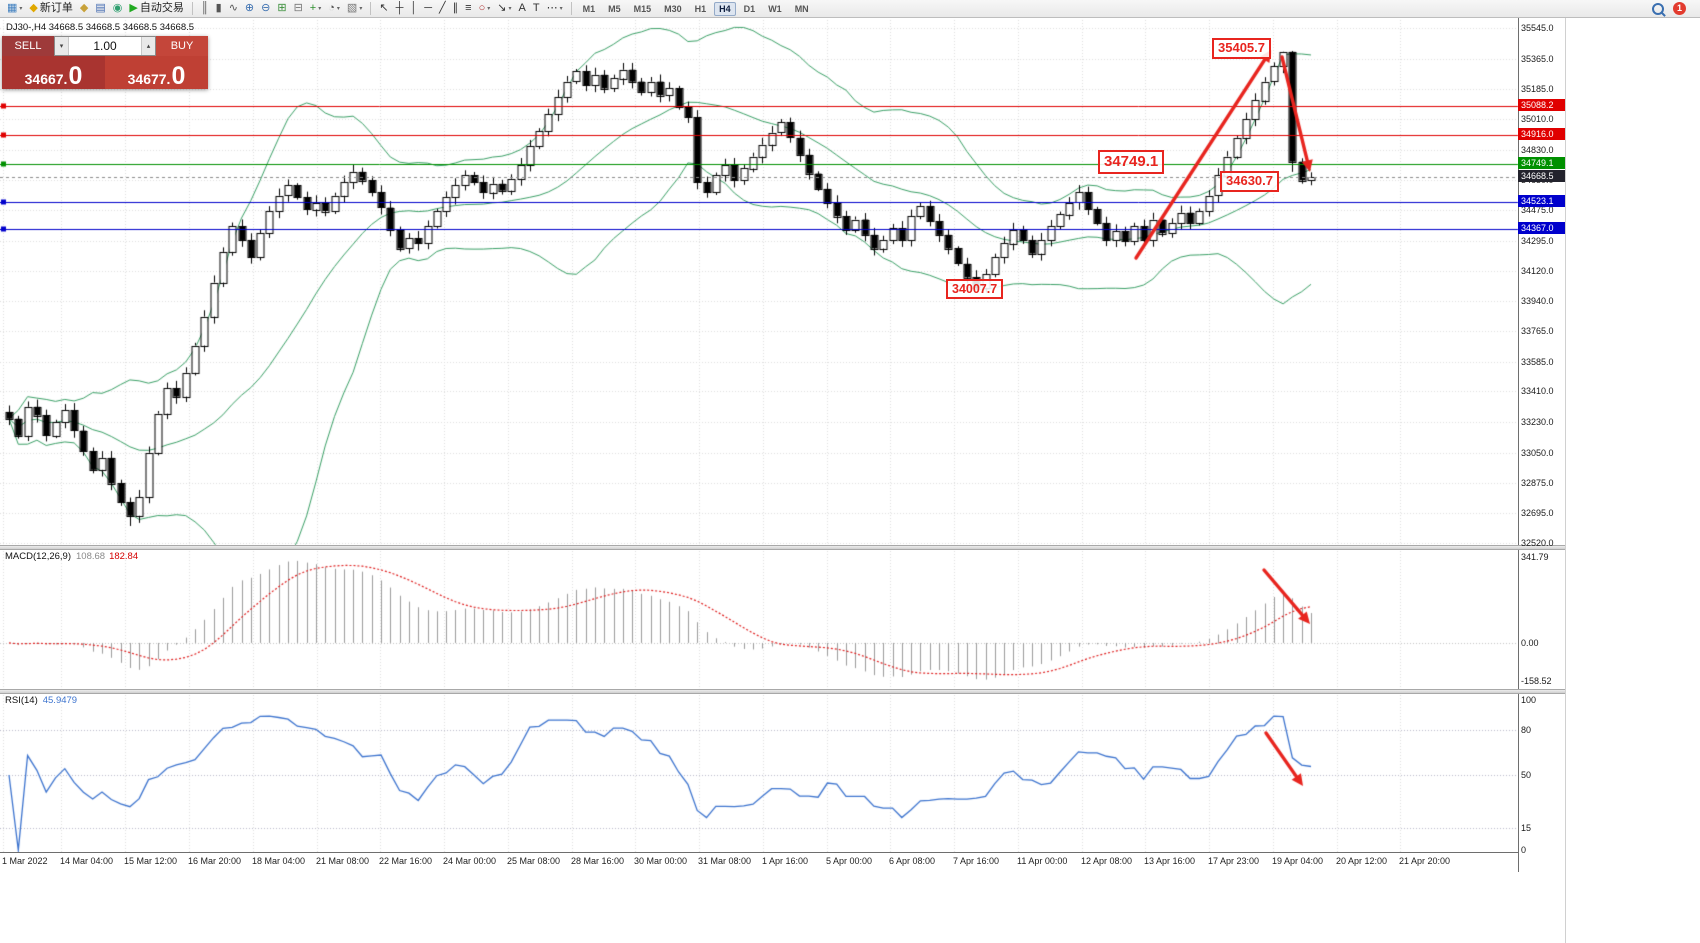  Describe the element at coordinates (53, 72) in the screenshot. I see `sell-price: 34667. 0` at that location.